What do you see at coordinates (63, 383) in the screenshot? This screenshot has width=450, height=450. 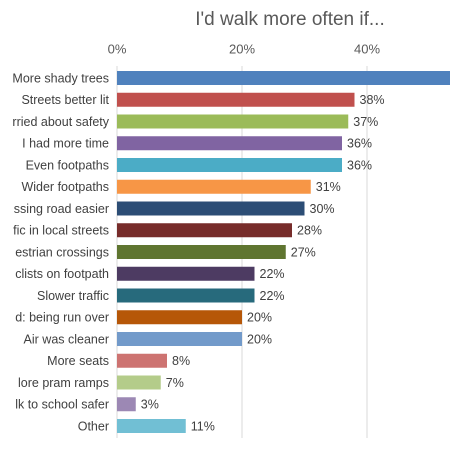 I see `y-tick-label: lore pram ramps` at bounding box center [63, 383].